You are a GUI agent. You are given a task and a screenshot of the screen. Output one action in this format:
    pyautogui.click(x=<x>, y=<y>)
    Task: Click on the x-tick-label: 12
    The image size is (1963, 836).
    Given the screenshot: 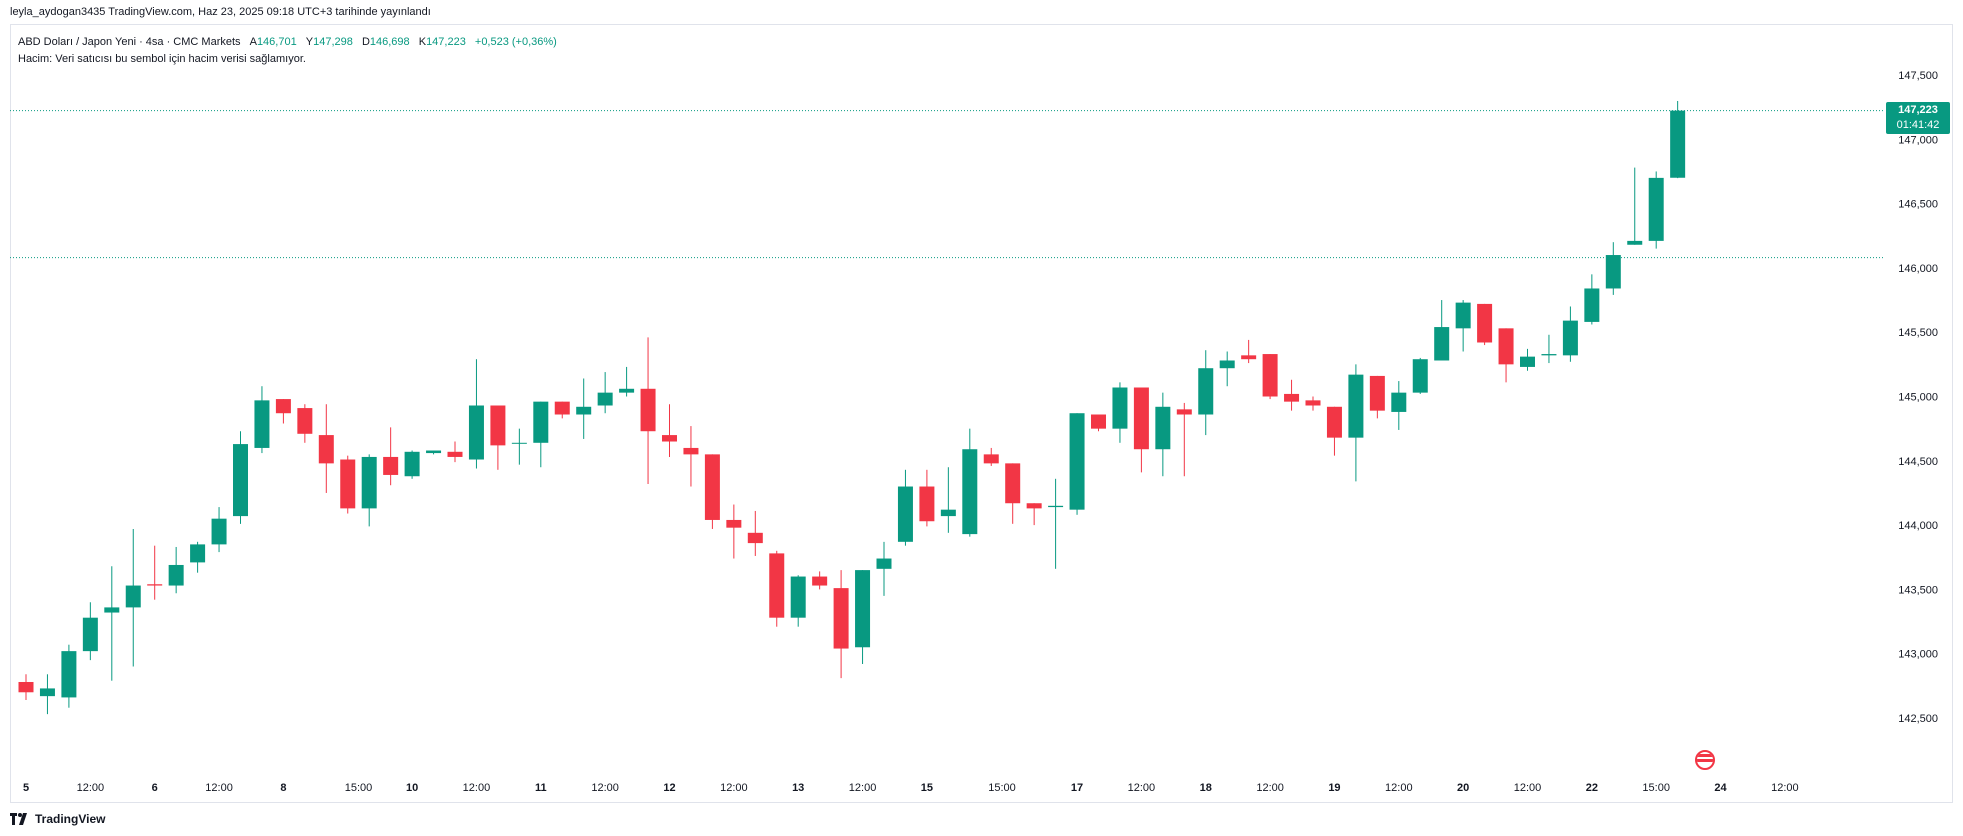 What is the action you would take?
    pyautogui.click(x=669, y=788)
    